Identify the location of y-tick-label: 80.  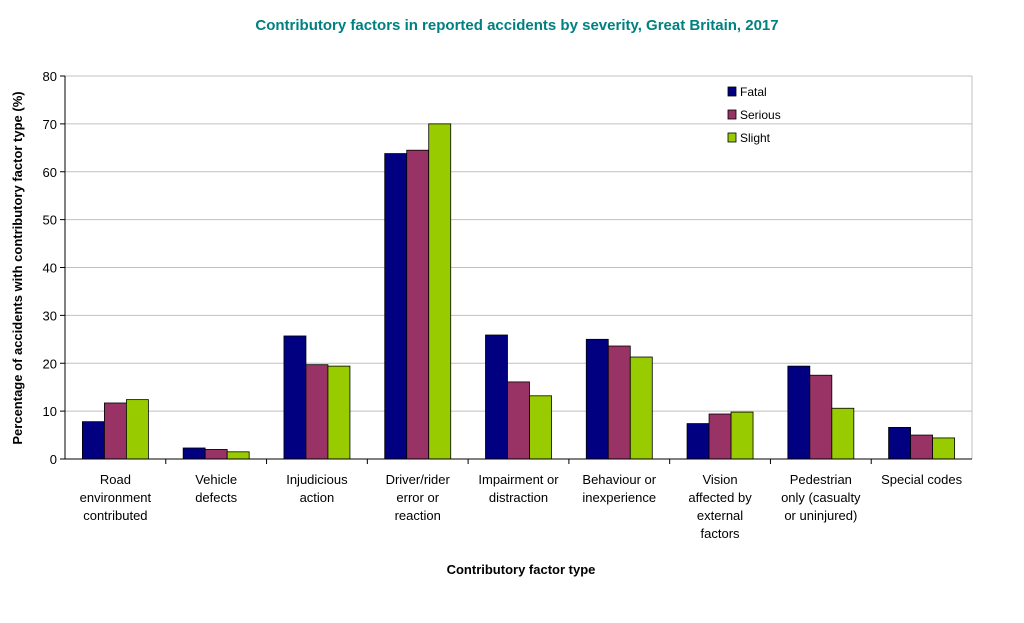
(50, 76).